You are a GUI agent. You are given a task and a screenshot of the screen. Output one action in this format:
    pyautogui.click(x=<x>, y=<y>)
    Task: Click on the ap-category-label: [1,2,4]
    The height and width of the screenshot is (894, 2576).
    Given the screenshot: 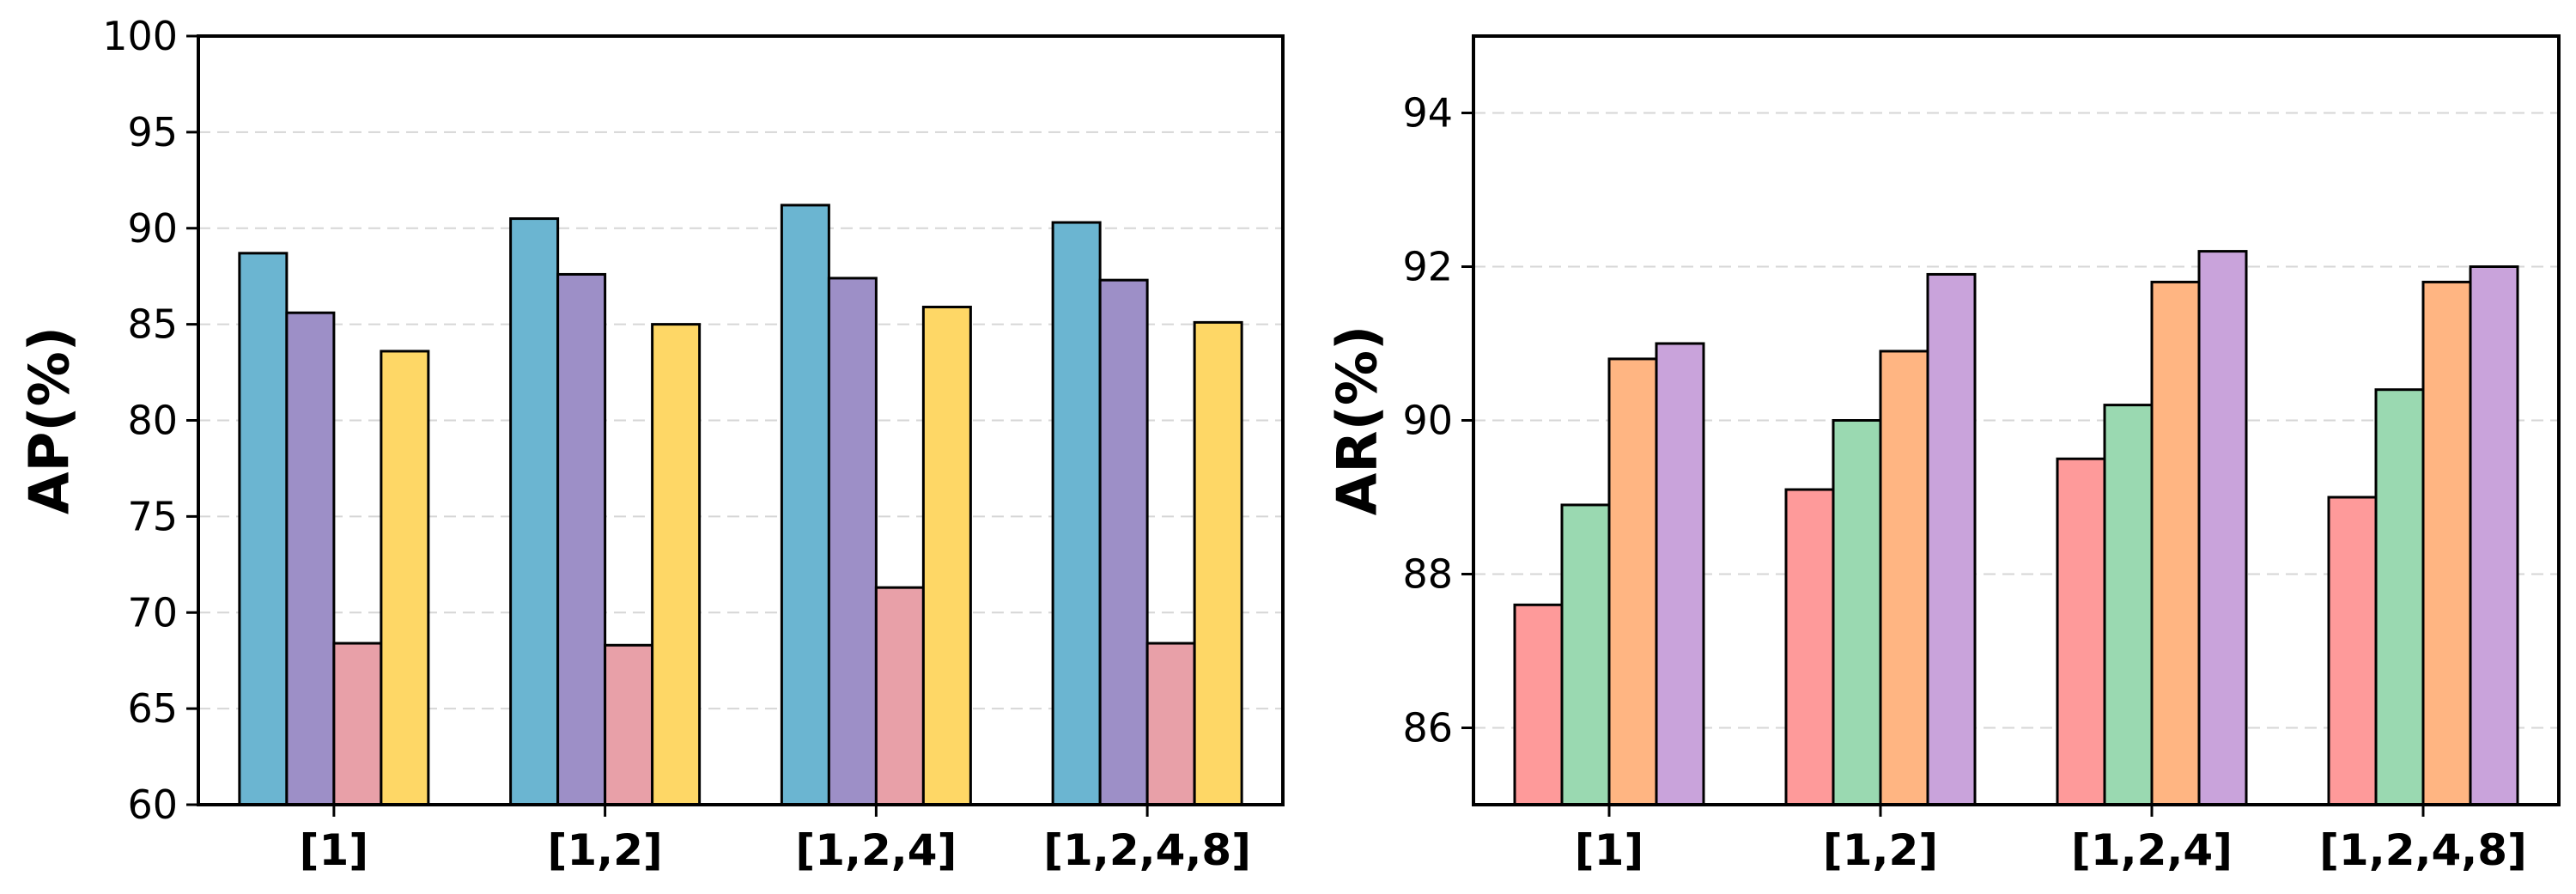 What is the action you would take?
    pyautogui.click(x=876, y=850)
    